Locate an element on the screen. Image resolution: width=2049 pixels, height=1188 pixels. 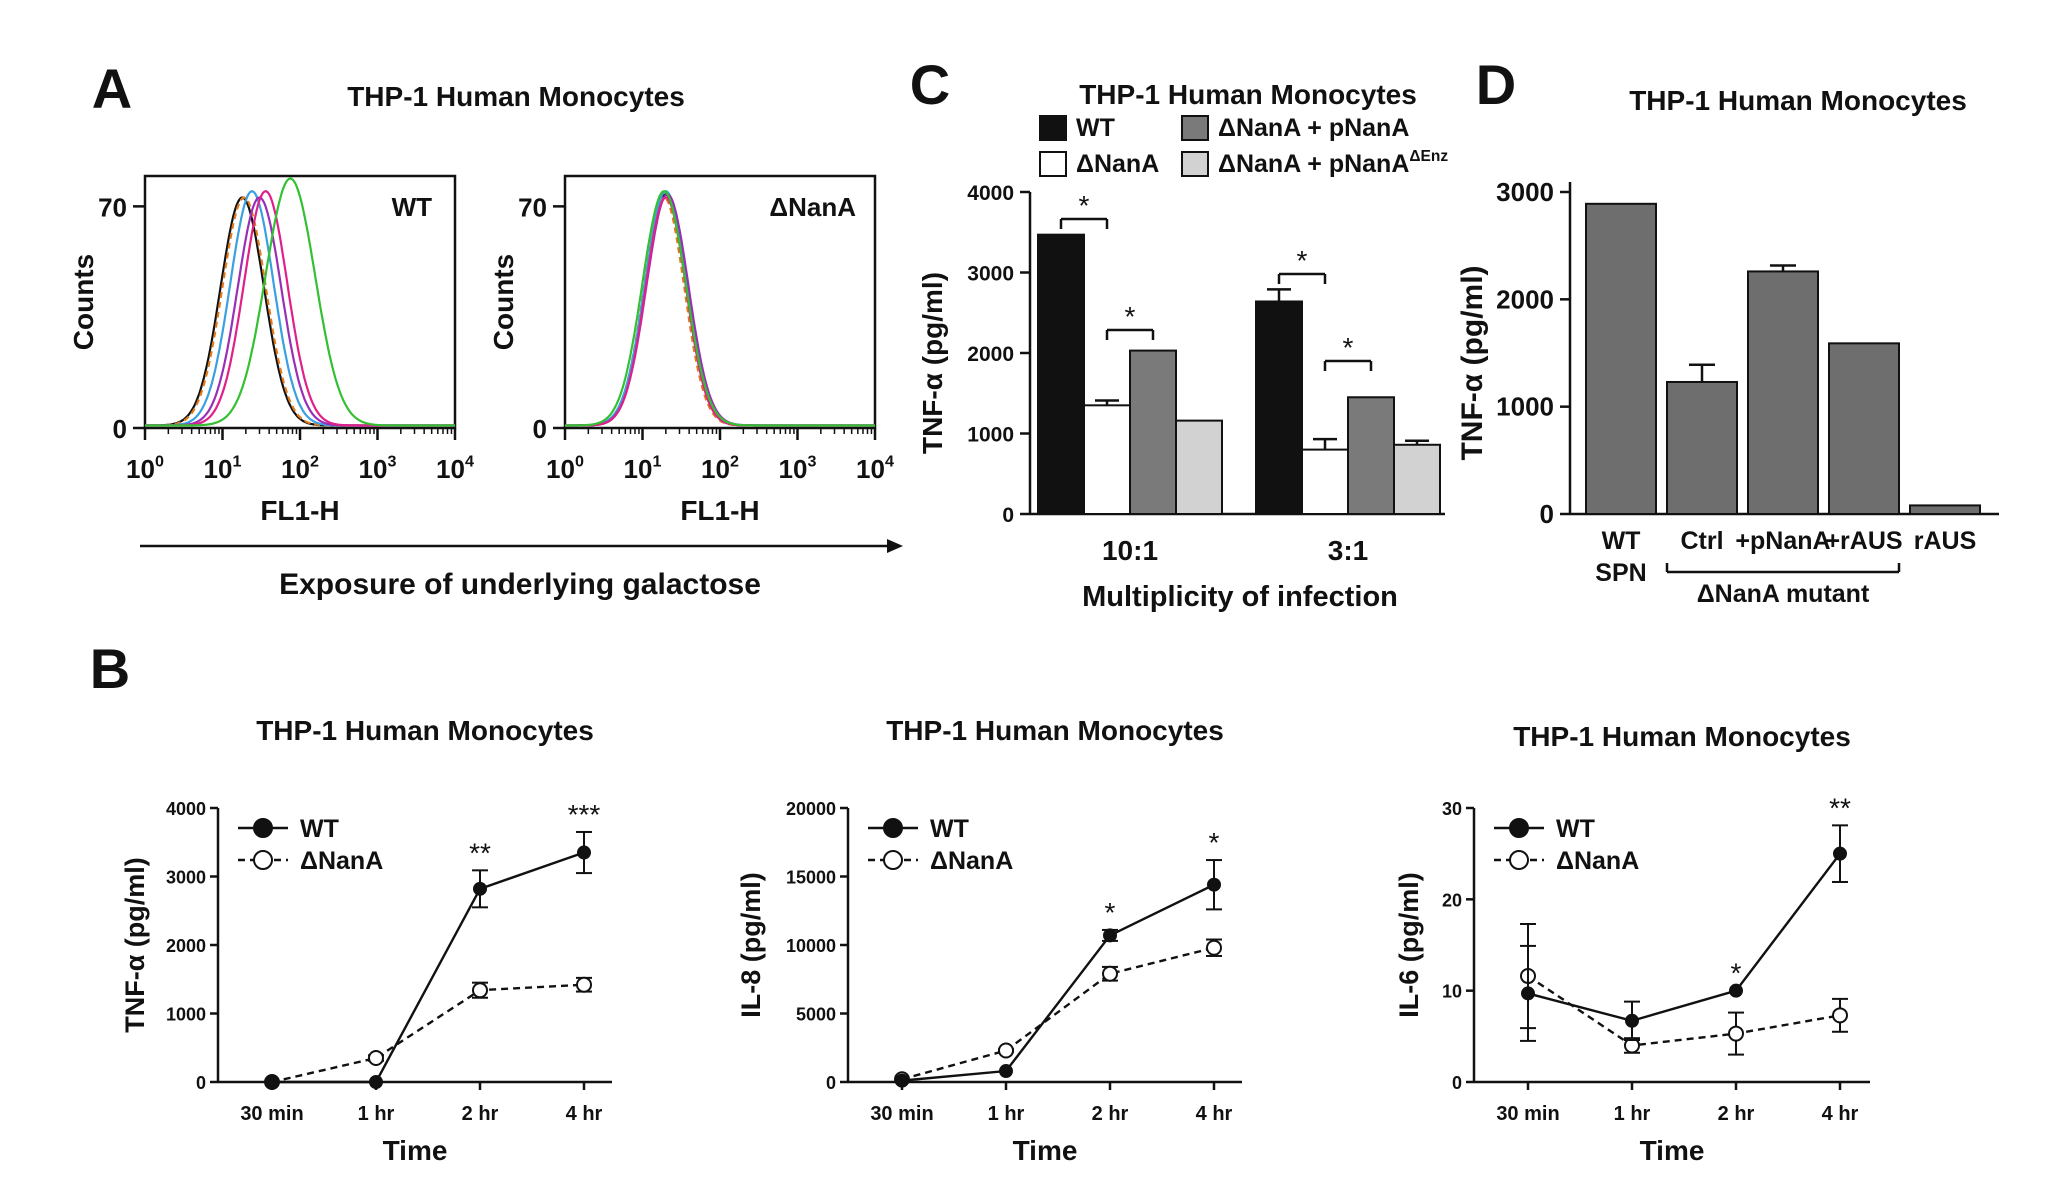
legend-label-nana: ΔNanA is located at coordinates (1597, 861).